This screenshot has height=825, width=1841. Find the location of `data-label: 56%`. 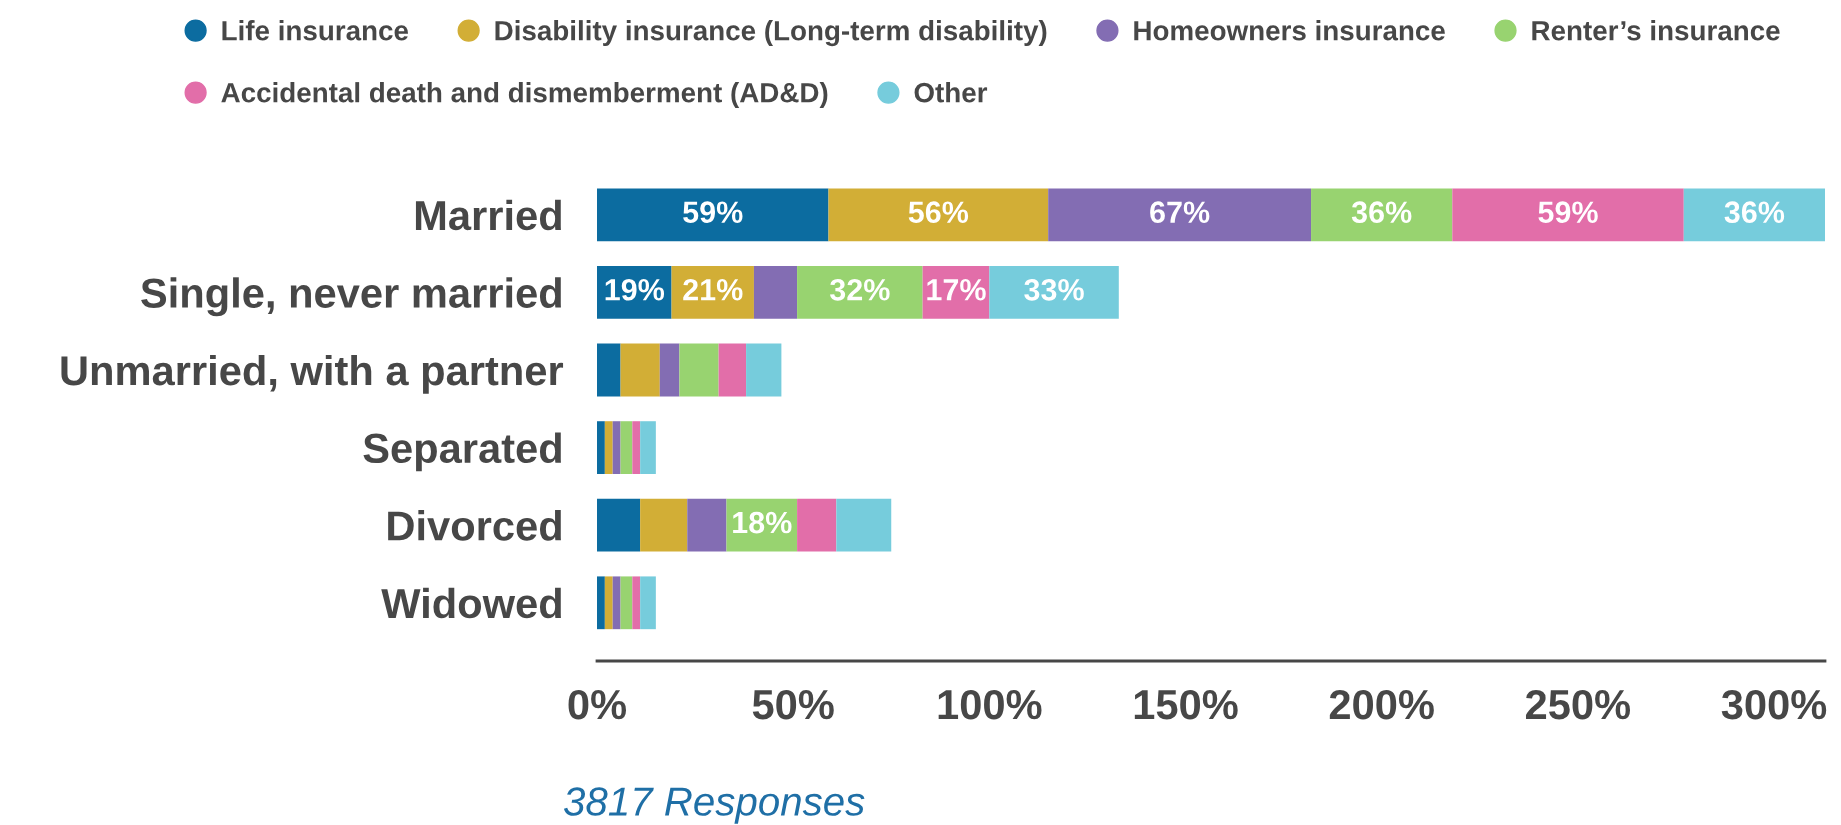

data-label: 56% is located at coordinates (938, 212).